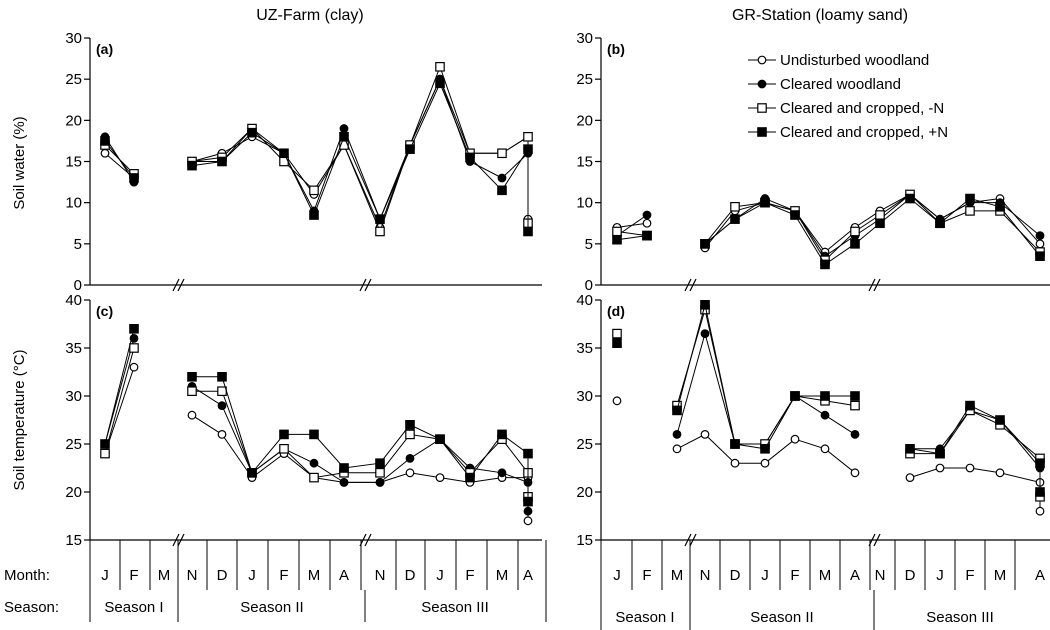 Image resolution: width=1050 pixels, height=630 pixels. Describe the element at coordinates (73, 162) in the screenshot. I see `ytick-label-a-3: 15` at that location.